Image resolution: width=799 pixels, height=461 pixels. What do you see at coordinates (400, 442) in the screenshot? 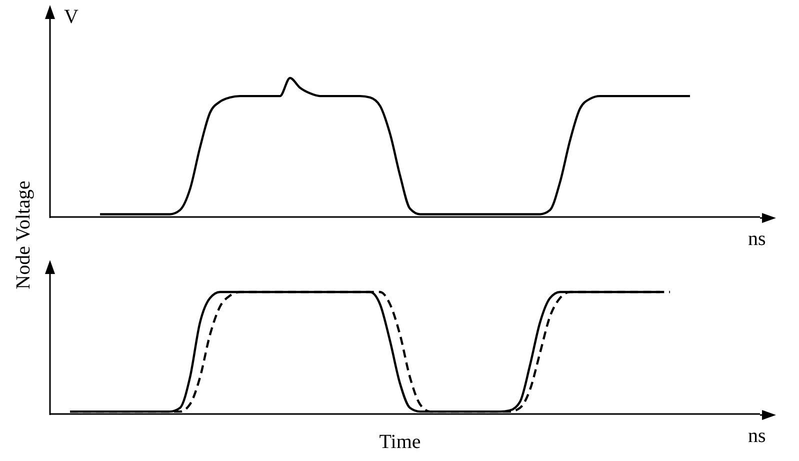
I see `text: Time` at bounding box center [400, 442].